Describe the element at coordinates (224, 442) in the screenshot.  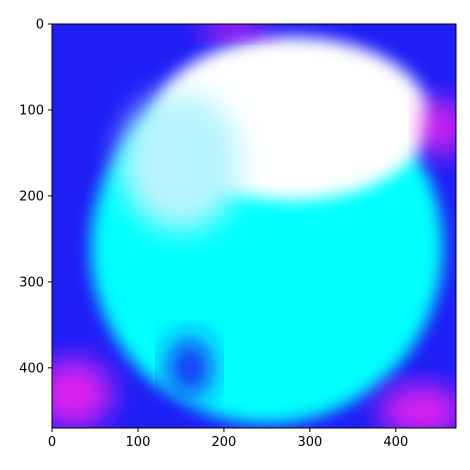
I see `x-tick-label: 200` at that location.